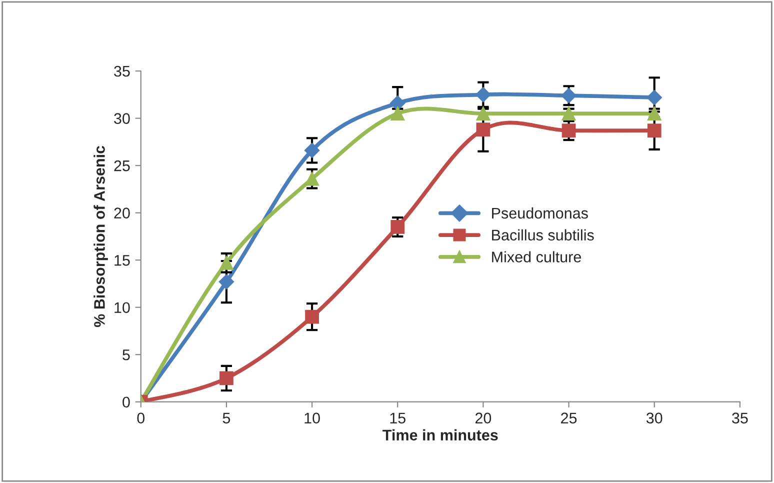 The height and width of the screenshot is (483, 774). I want to click on y-tick-label: 10, so click(122, 308).